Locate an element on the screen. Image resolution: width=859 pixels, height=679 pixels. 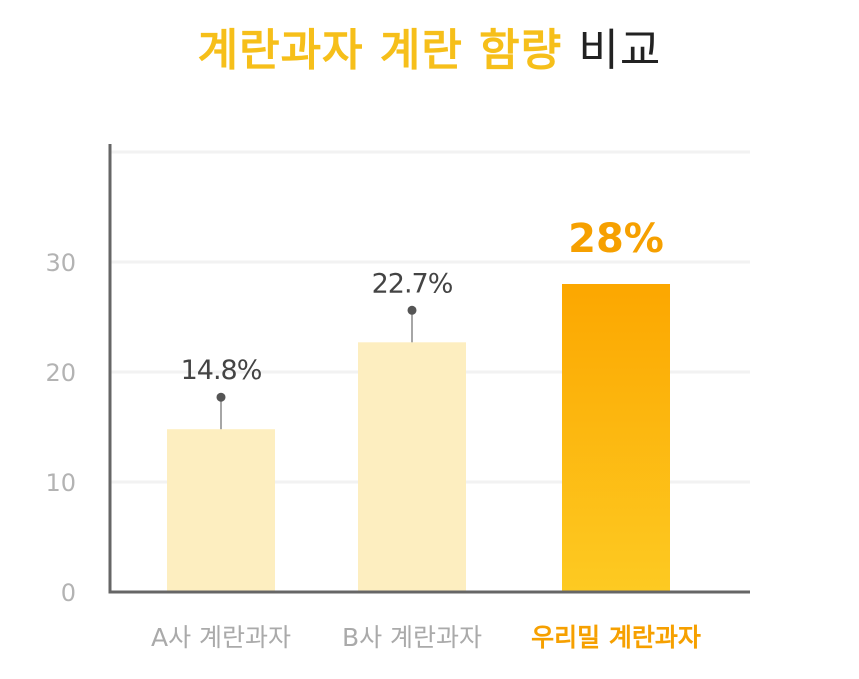
chart-title-highlight: 계란과자 계란 함량 is located at coordinates (380, 50).